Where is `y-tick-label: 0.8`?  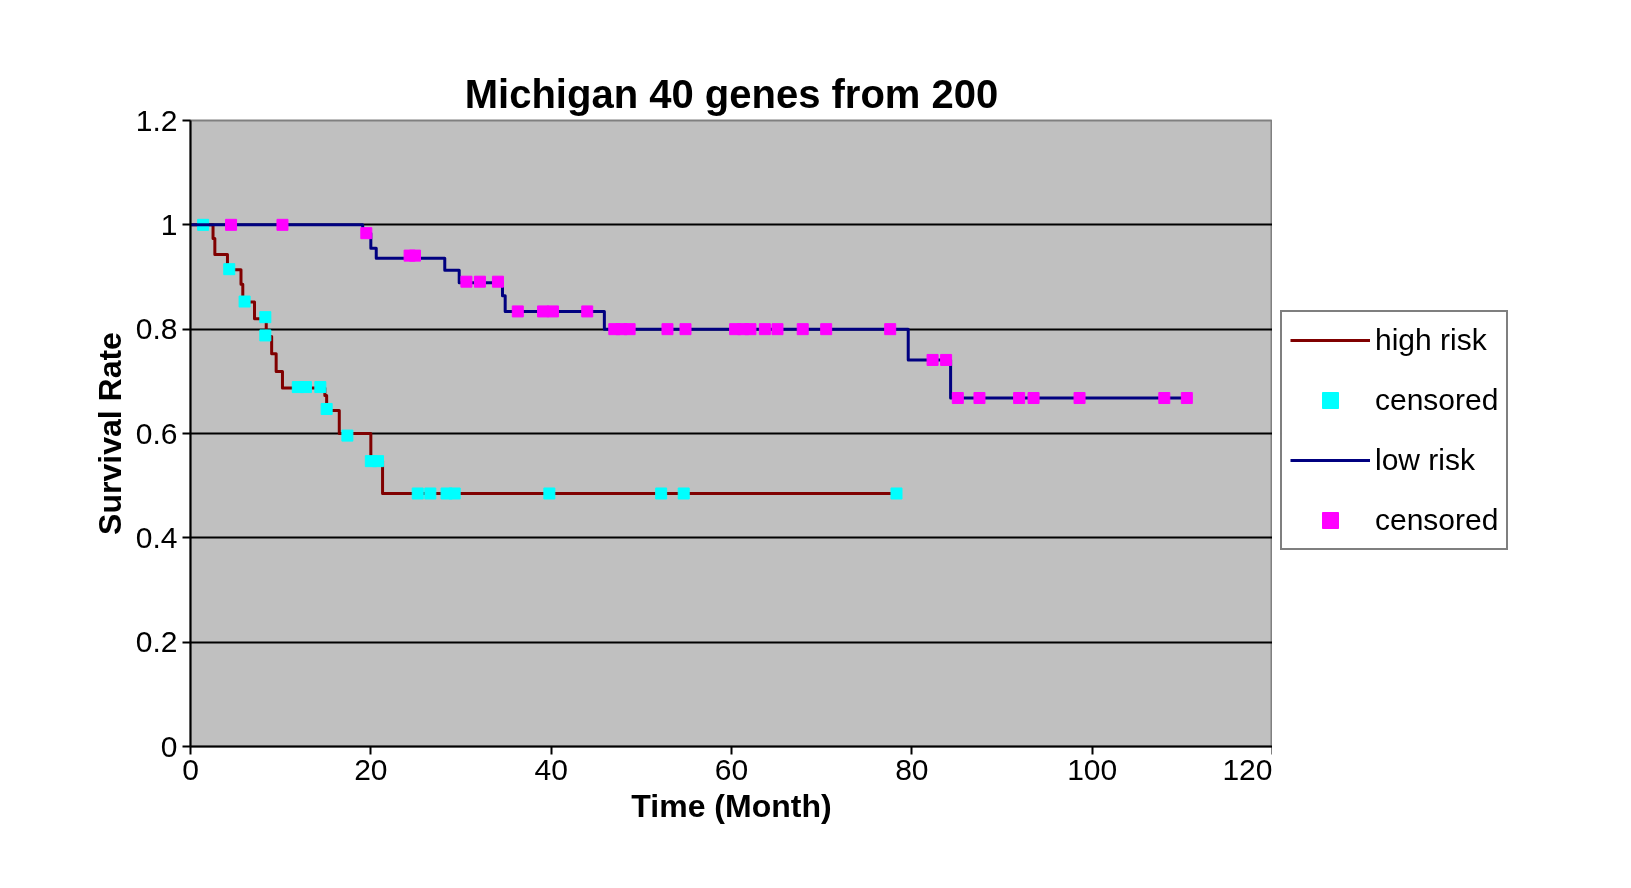
y-tick-label: 0.8 is located at coordinates (156, 329).